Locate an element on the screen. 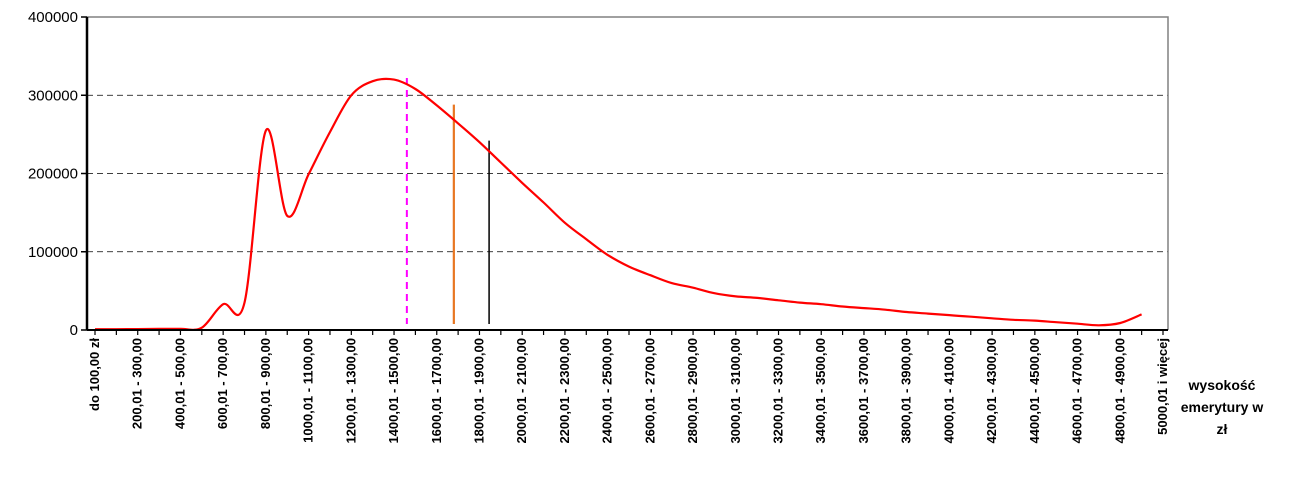 This screenshot has height=492, width=1300. x-tick-label-36: 3600,01 - 3700,00 is located at coordinates (863, 391).